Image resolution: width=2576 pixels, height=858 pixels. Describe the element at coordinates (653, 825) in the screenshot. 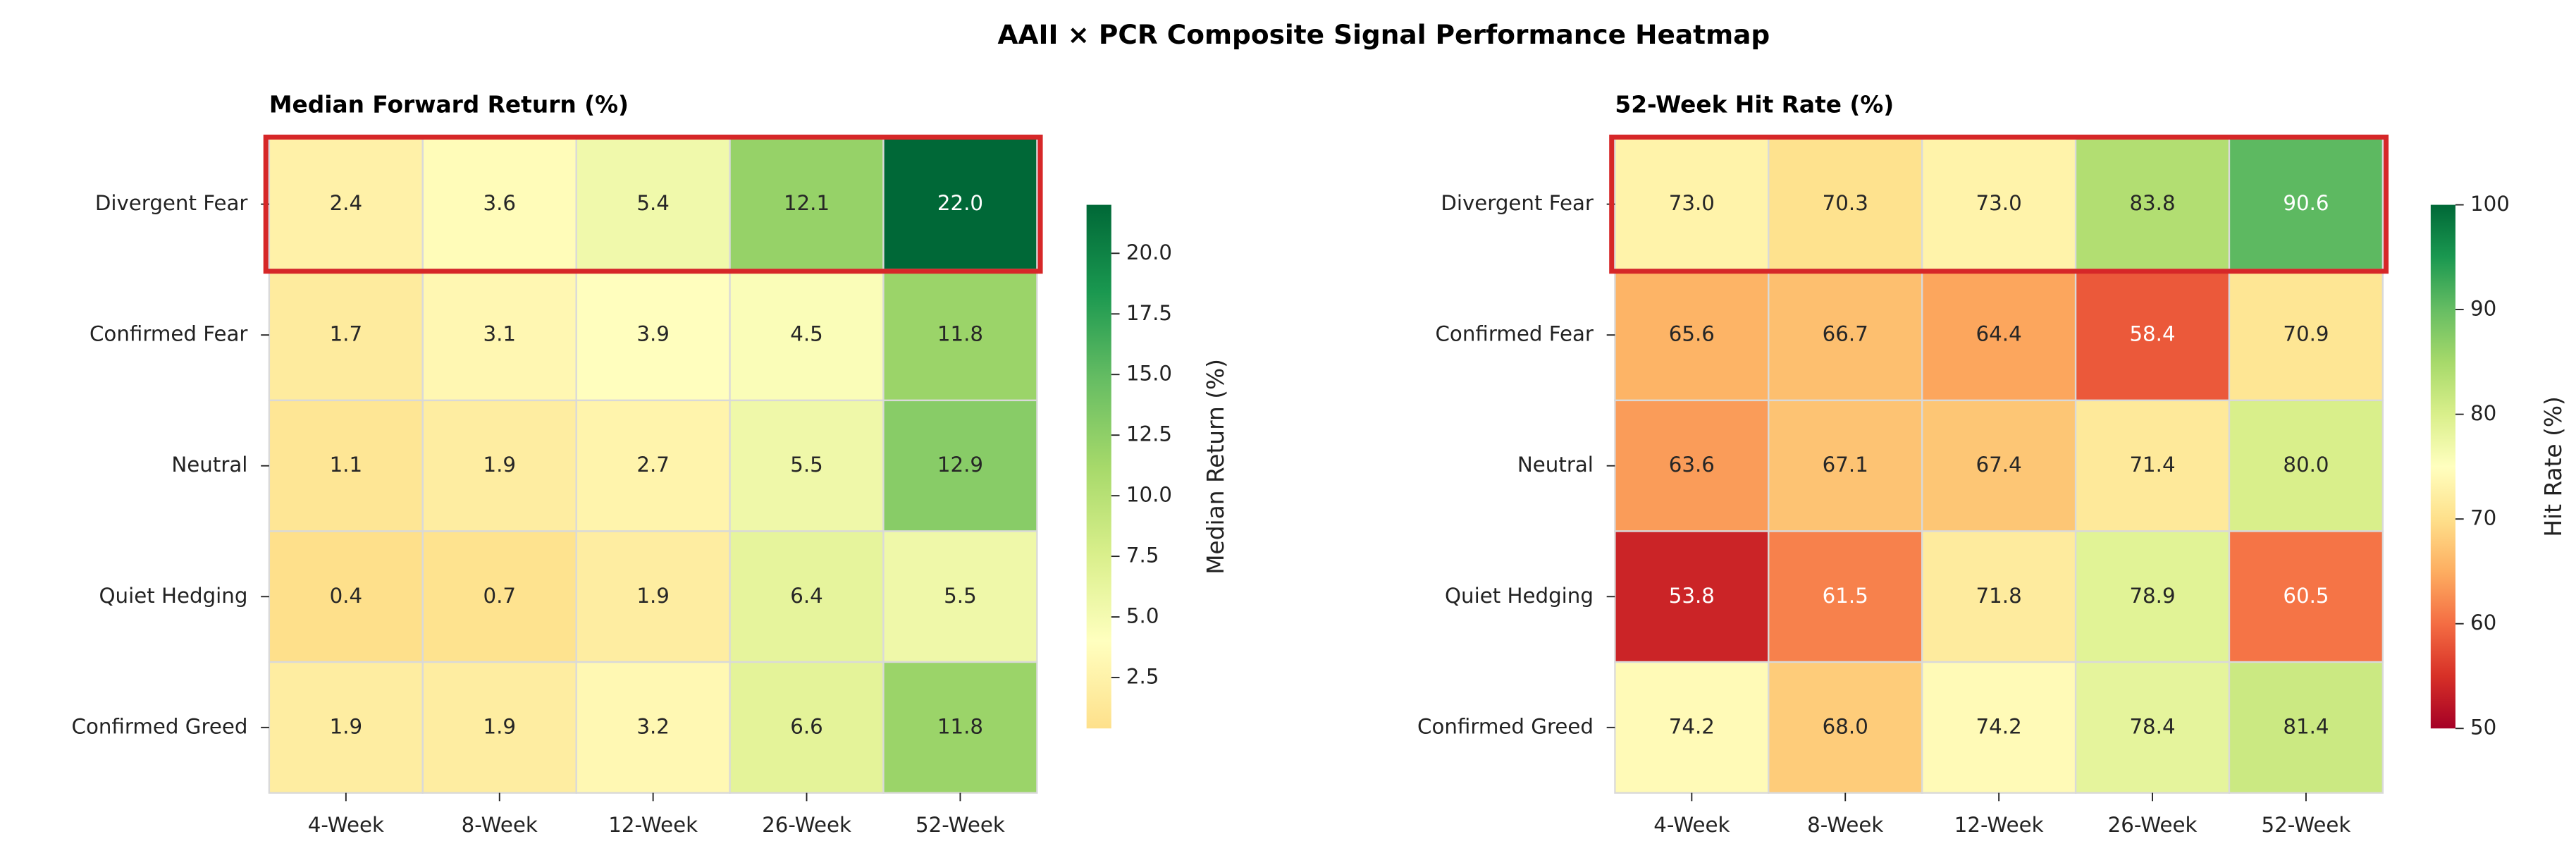

I see `x-tick-label: 12-Week` at that location.